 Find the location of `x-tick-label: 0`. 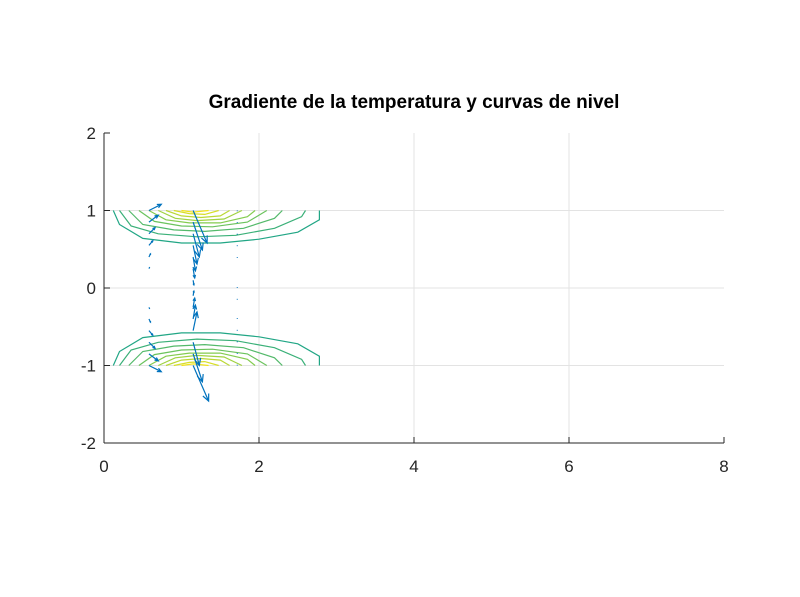

x-tick-label: 0 is located at coordinates (103, 466).